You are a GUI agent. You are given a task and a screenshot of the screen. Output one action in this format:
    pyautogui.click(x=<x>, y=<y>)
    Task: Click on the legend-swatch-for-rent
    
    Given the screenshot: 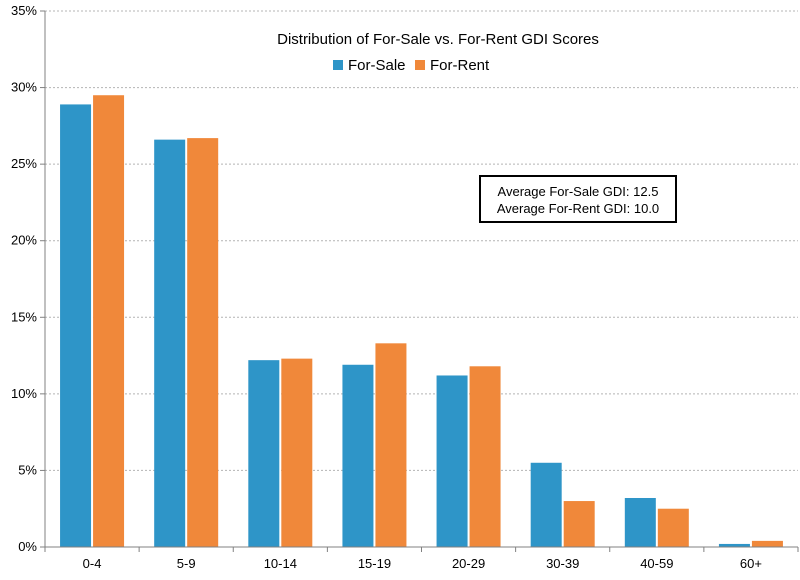 What is the action you would take?
    pyautogui.click(x=420, y=65)
    